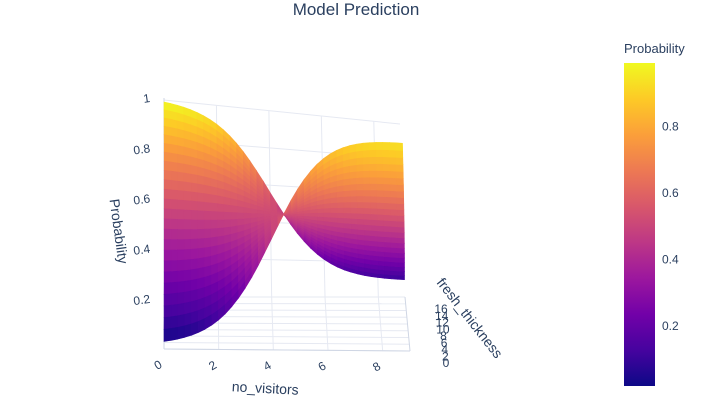  I want to click on chart-title: Model Prediction, so click(356, 9).